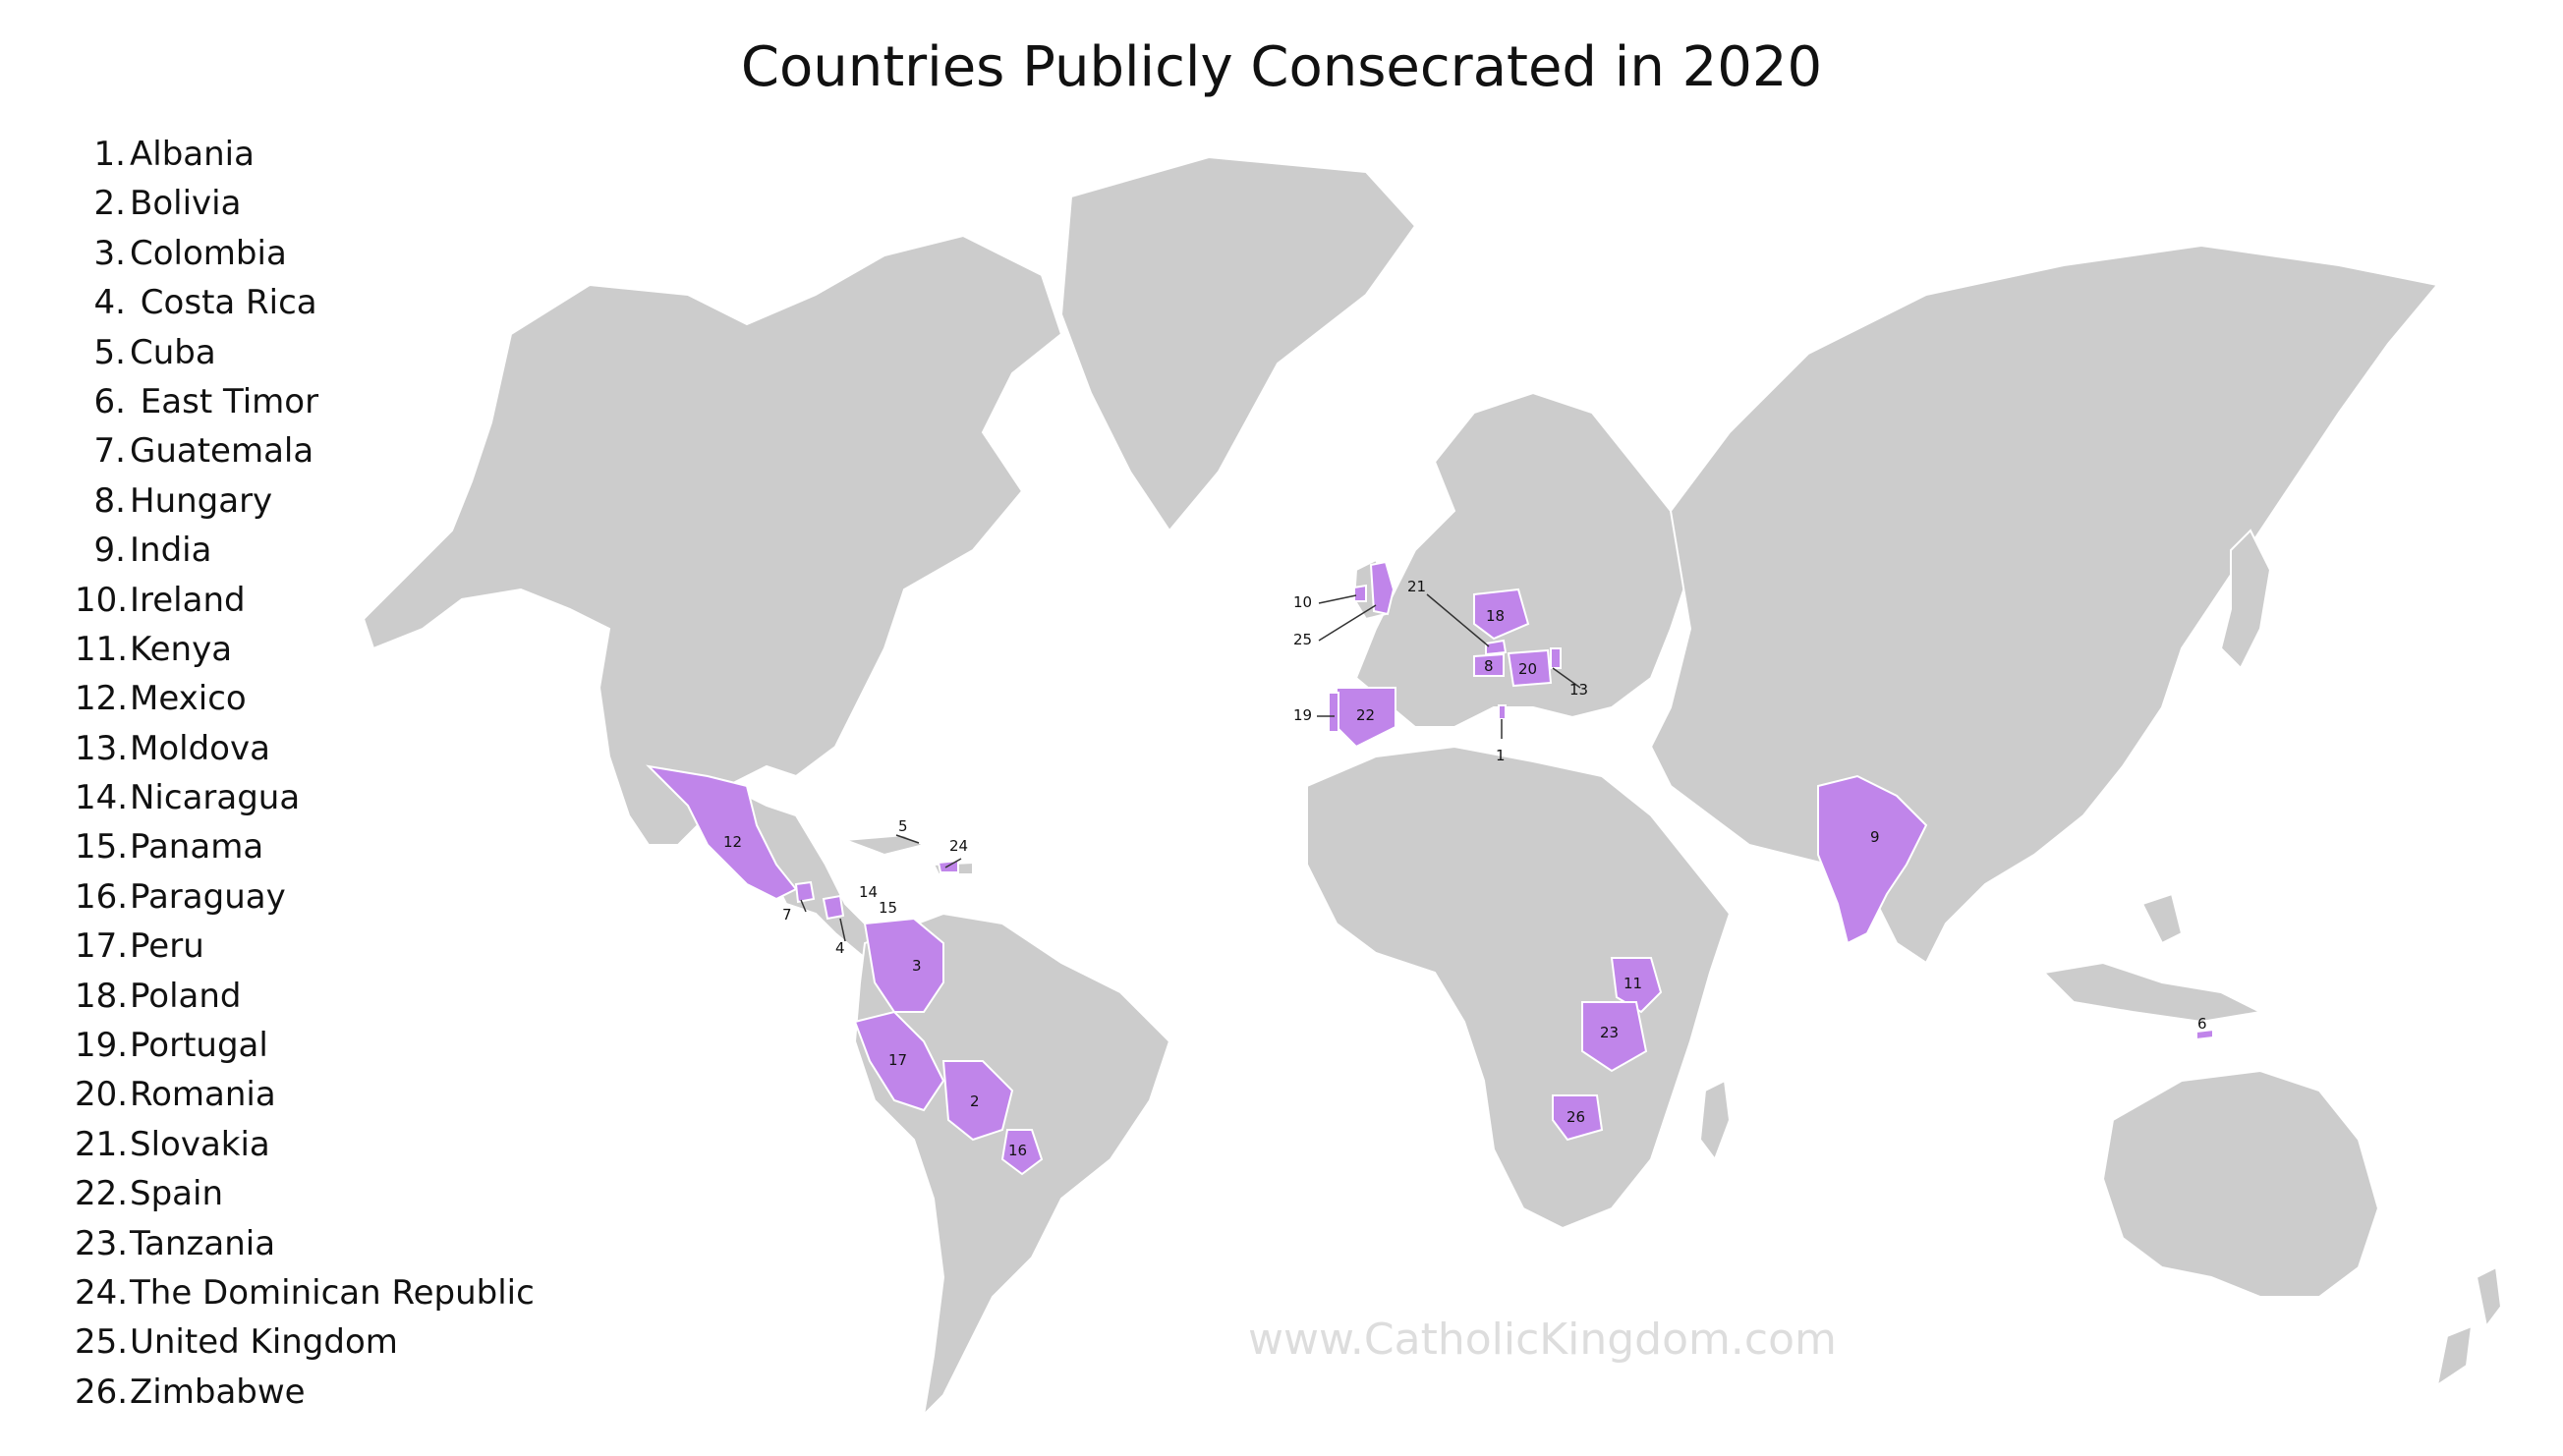  Describe the element at coordinates (206, 401) in the screenshot. I see `legend-item: 6. East Timor` at that location.